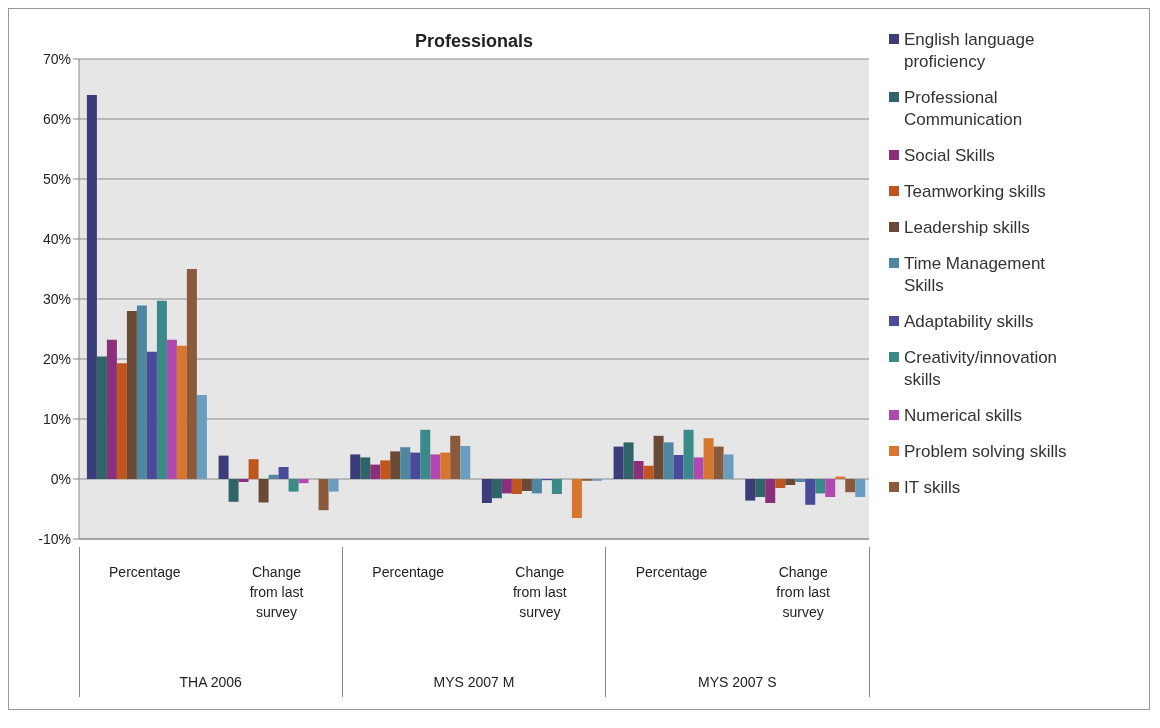  Describe the element at coordinates (60, 478) in the screenshot. I see `y-tick-label: 0%` at that location.